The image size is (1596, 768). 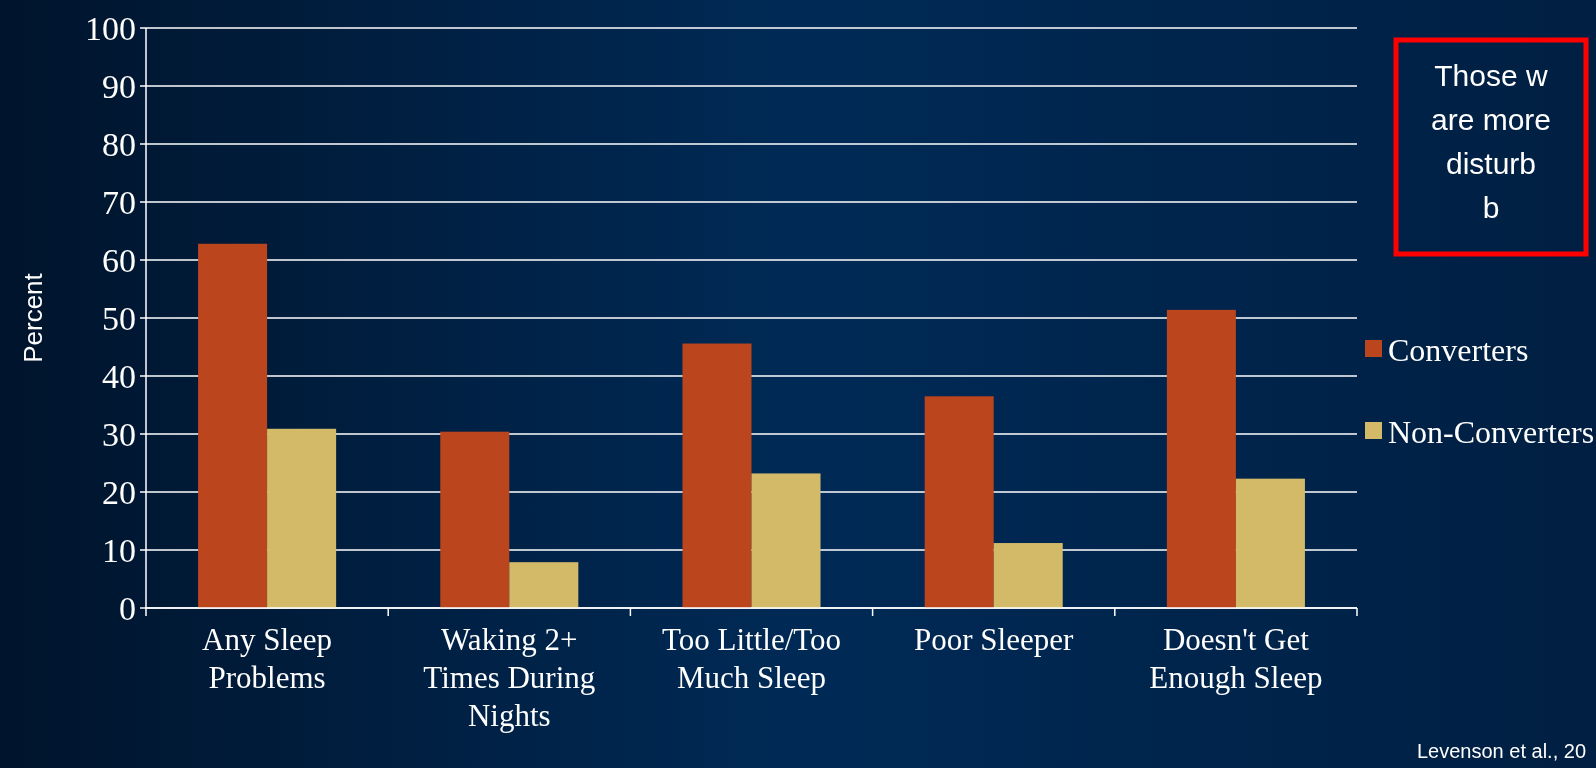 What do you see at coordinates (1501, 751) in the screenshot?
I see `text: Levenson et al., 20` at bounding box center [1501, 751].